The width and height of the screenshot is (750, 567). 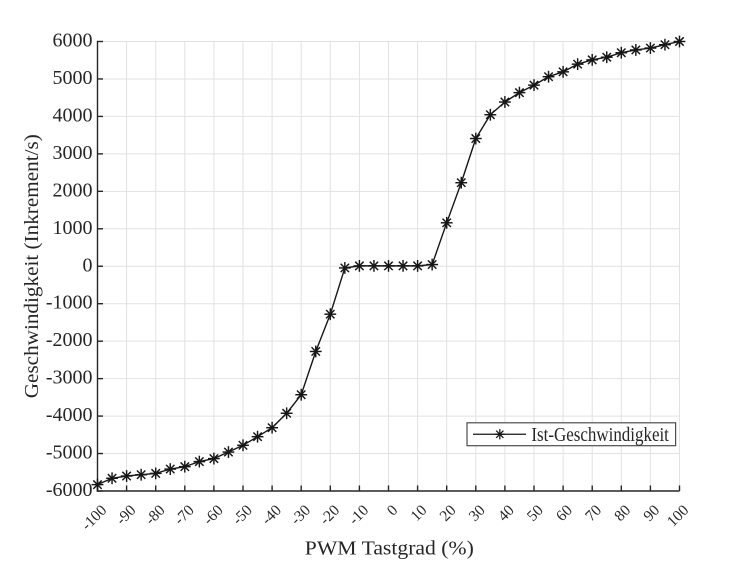 What do you see at coordinates (600, 435) in the screenshot?
I see `svg-text: Ist-Geschwindigkeit` at bounding box center [600, 435].